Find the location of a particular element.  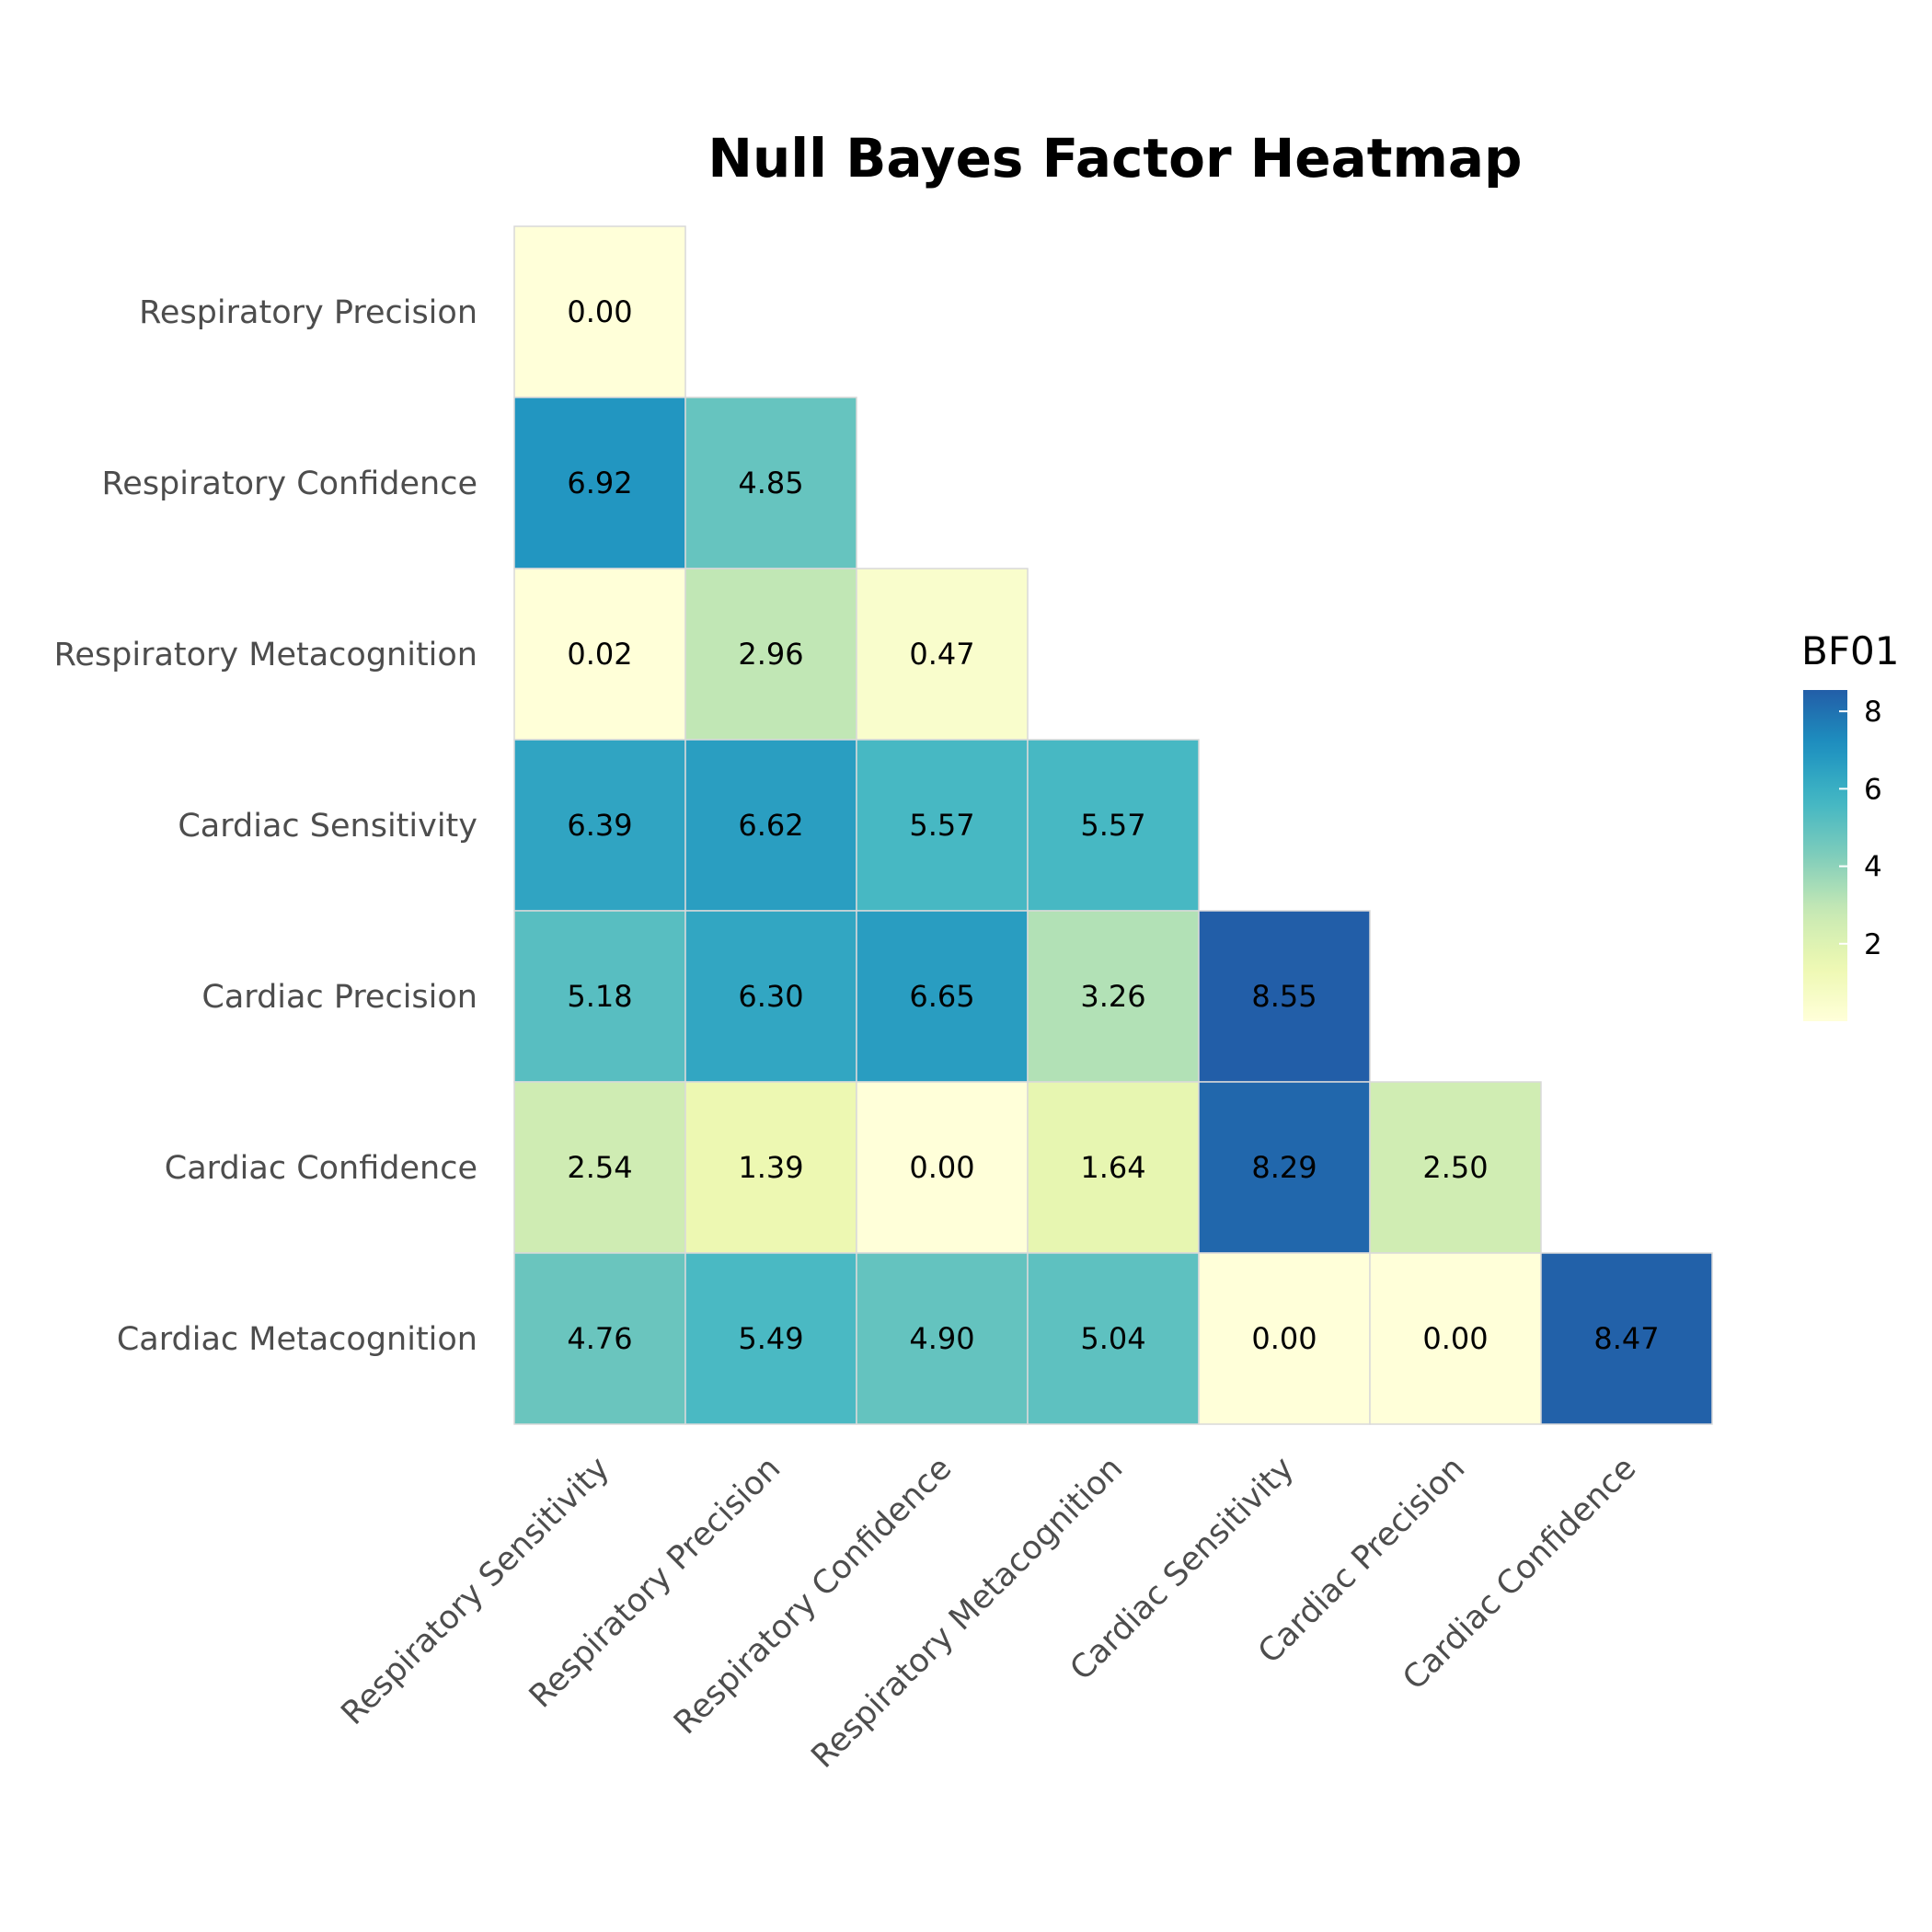

heatmap-cell-cardiac-confidence-cardiac-precision is located at coordinates (1455, 1167).